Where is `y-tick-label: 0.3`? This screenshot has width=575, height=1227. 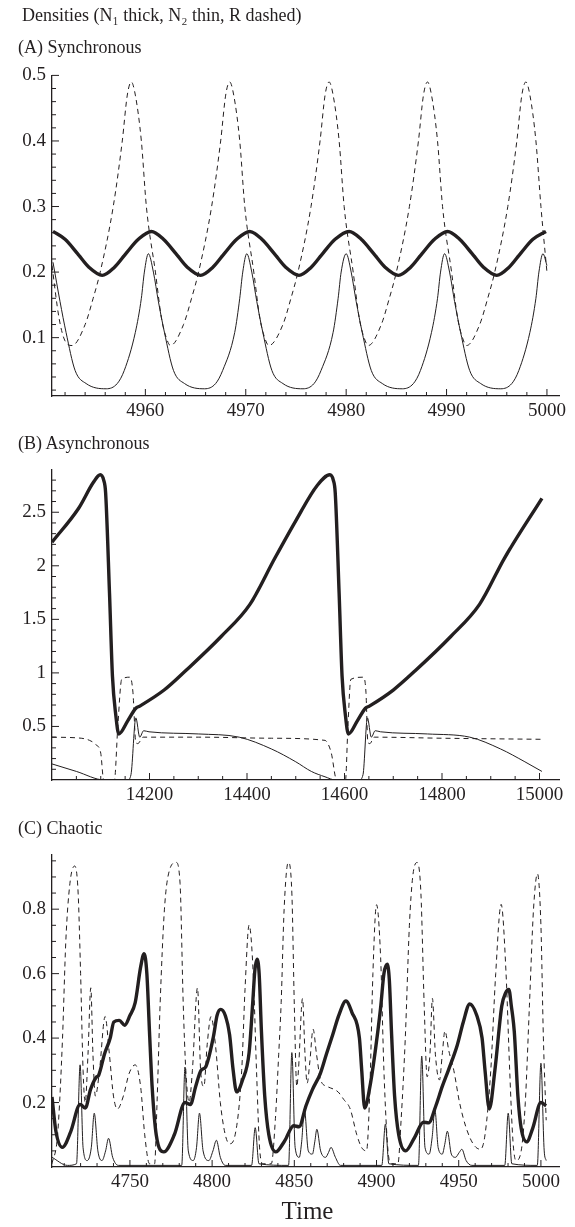 y-tick-label: 0.3 is located at coordinates (34, 205).